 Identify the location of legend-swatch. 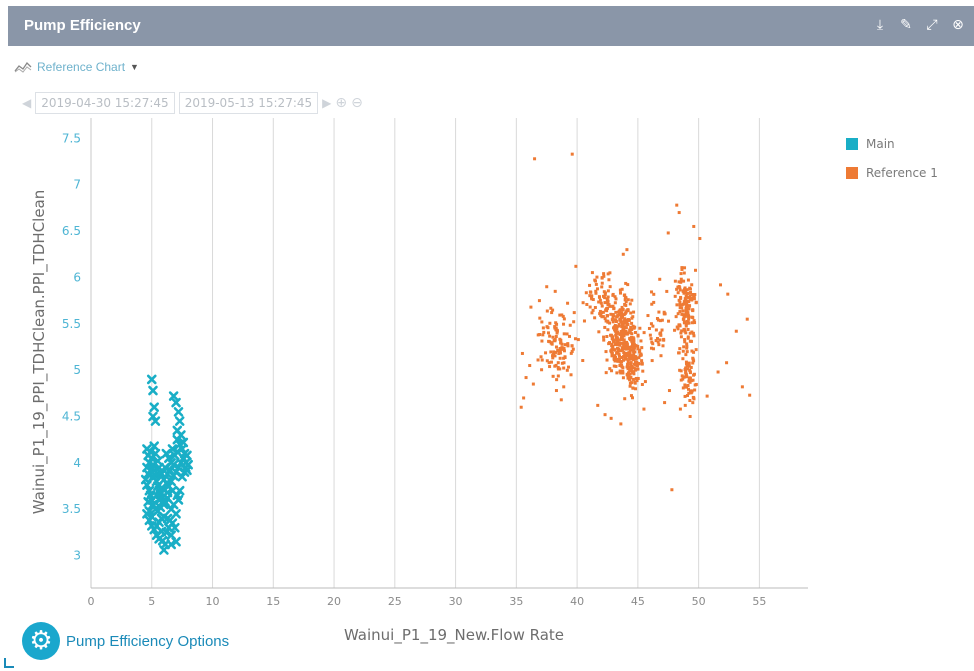
(852, 144).